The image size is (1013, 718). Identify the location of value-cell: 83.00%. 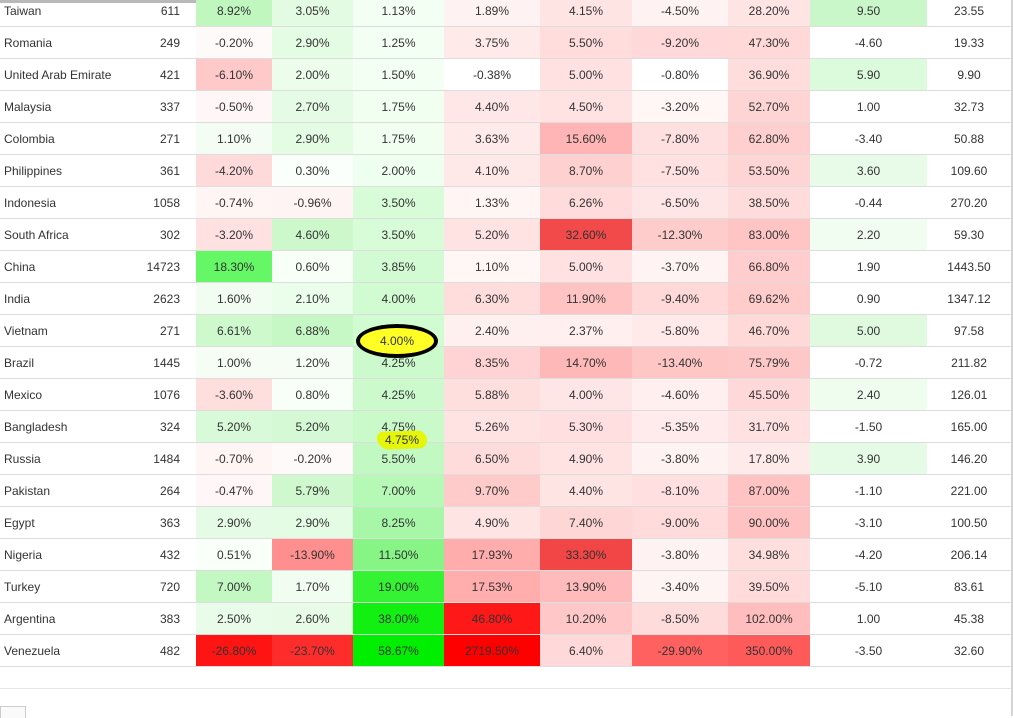
(769, 234).